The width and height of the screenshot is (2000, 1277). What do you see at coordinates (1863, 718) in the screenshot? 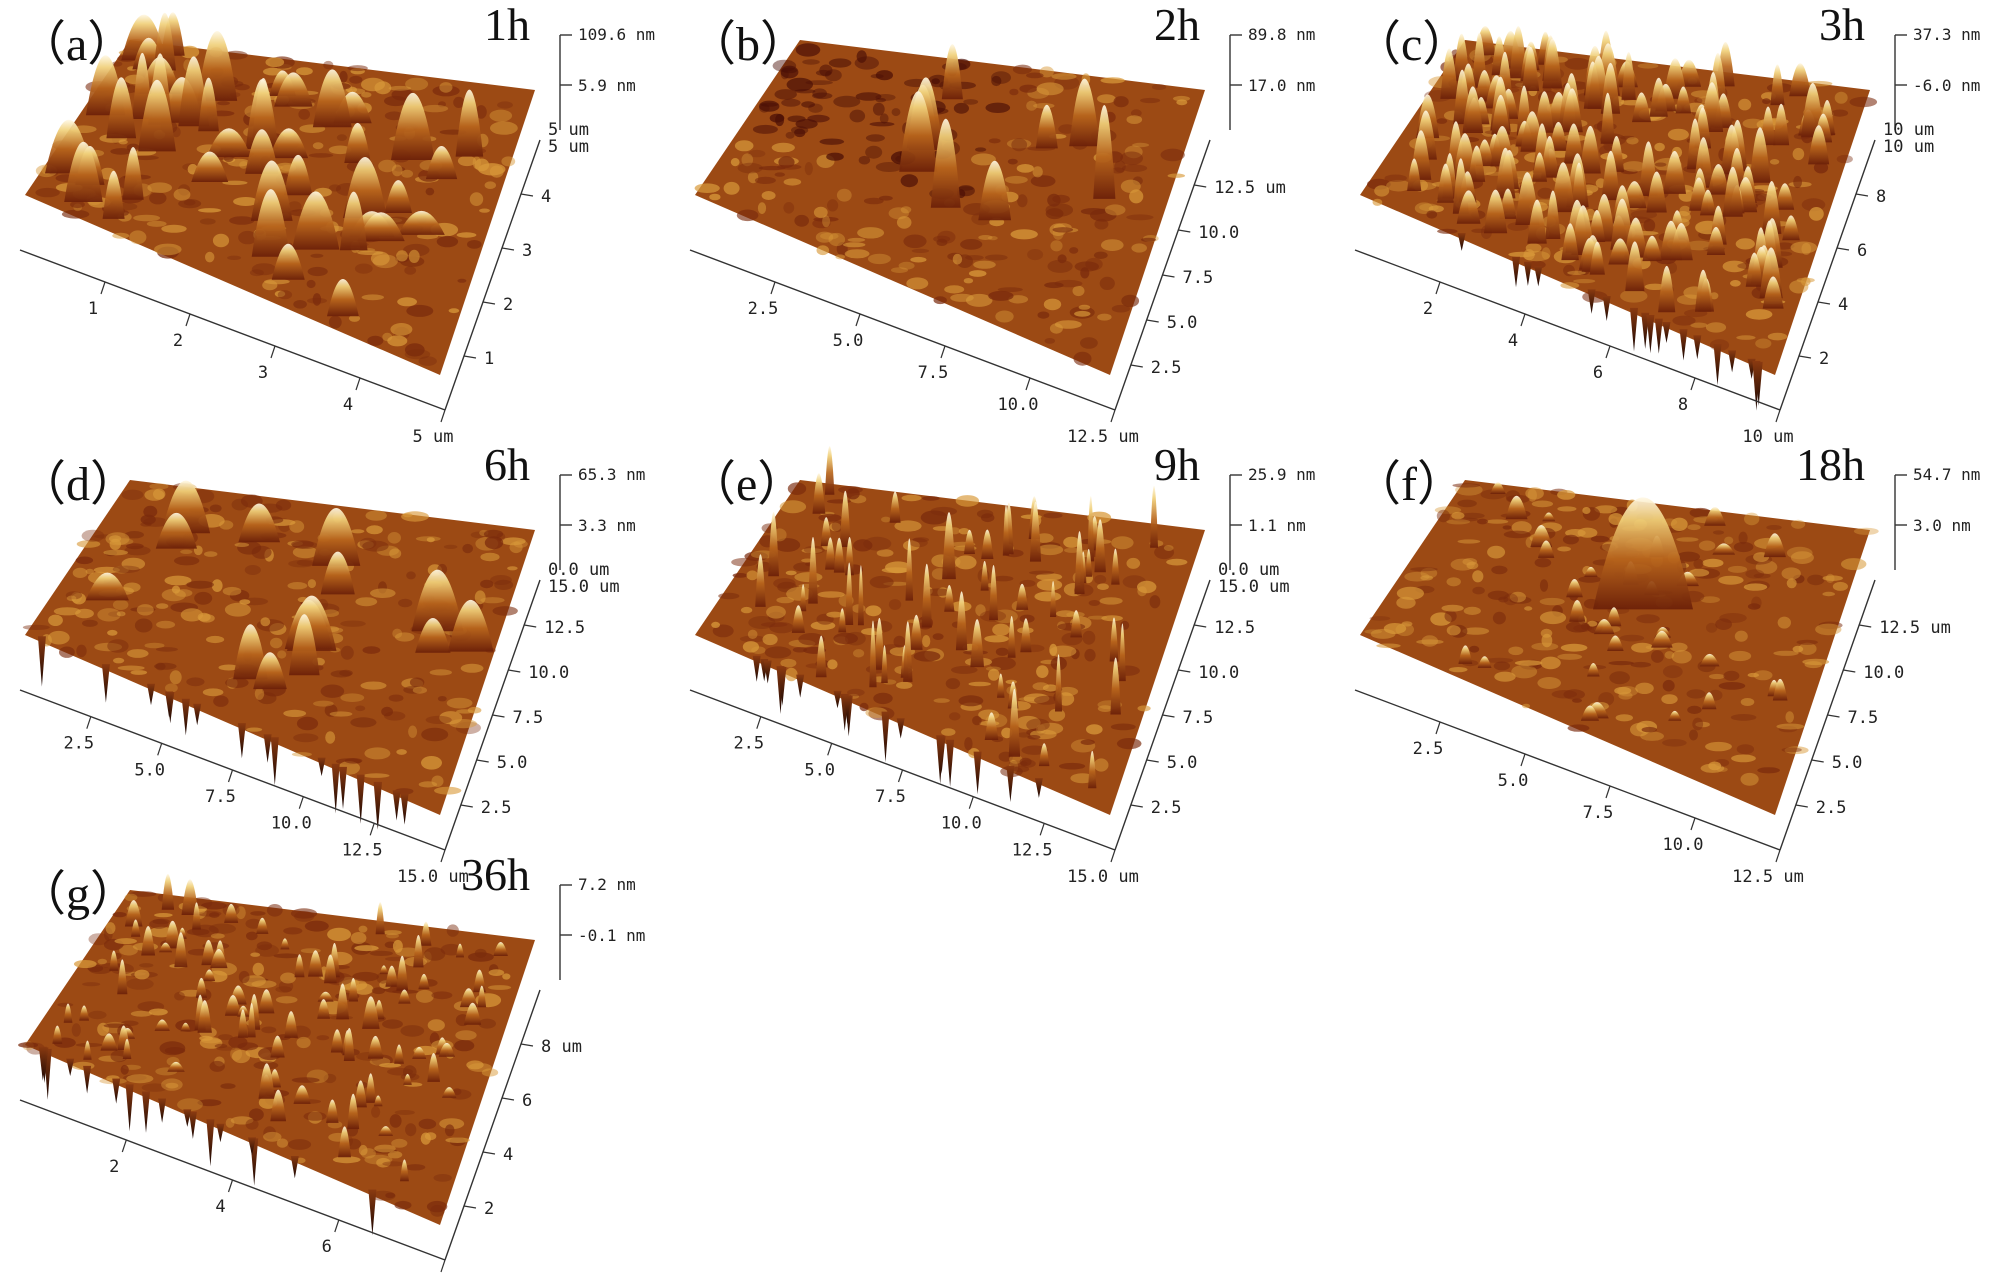
I see `y-tick-label: 7.5` at bounding box center [1863, 718].